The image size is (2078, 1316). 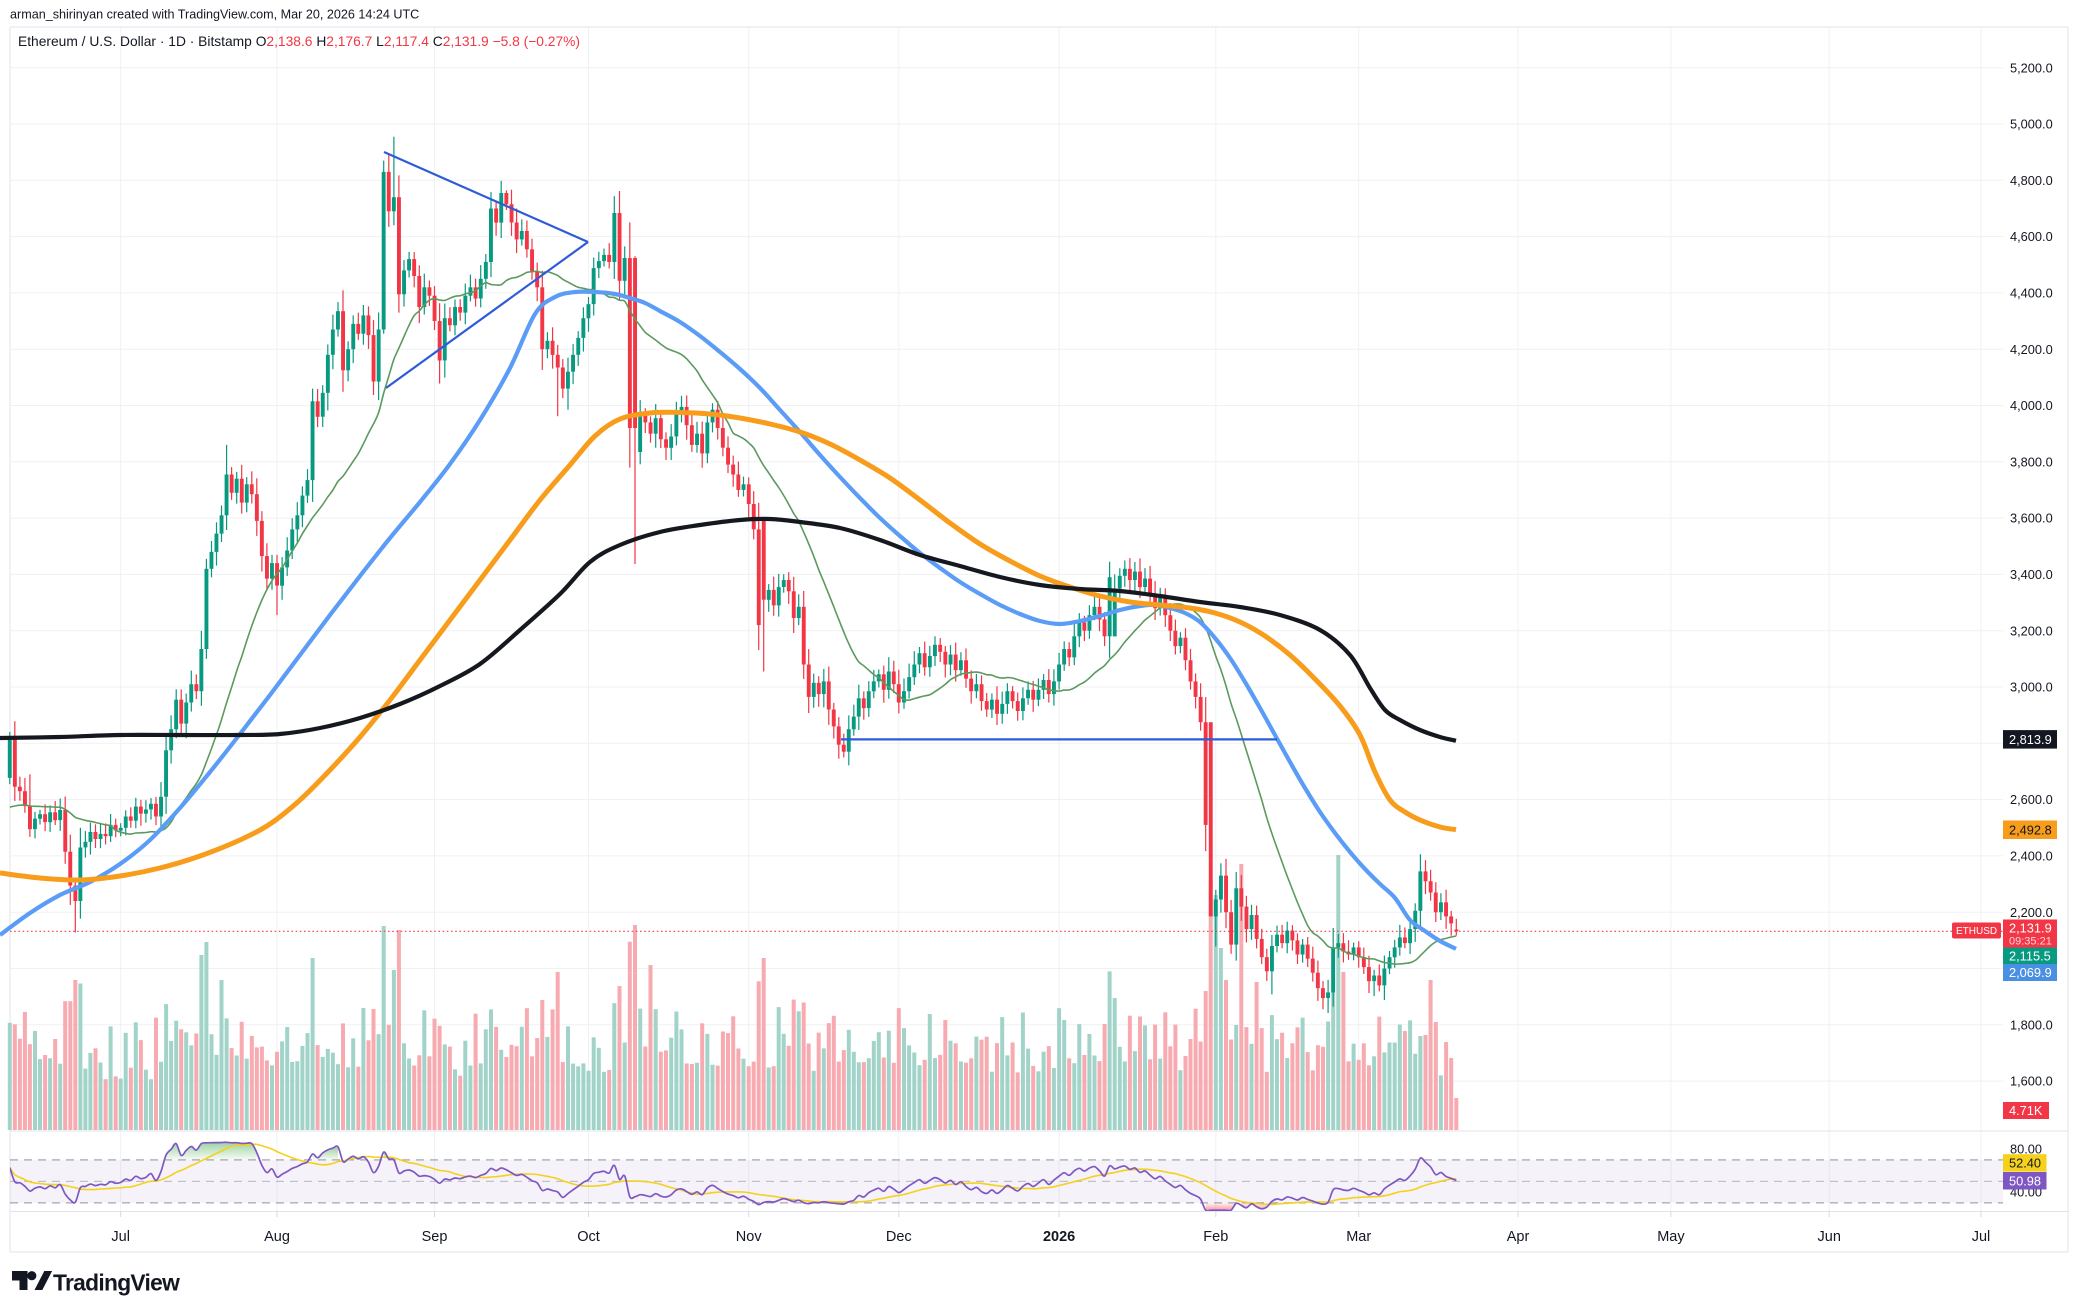 I want to click on svg-text: 2,069.9, so click(x=2030, y=972).